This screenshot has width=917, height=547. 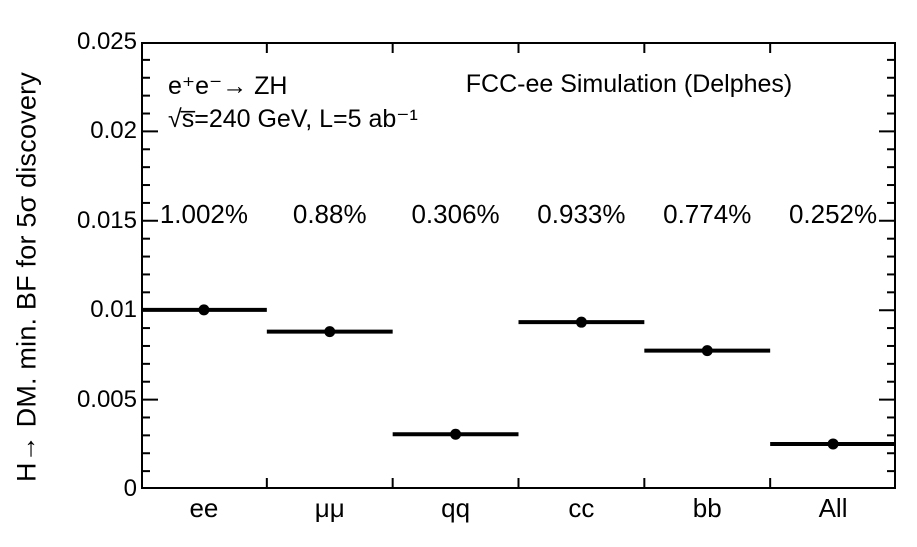 What do you see at coordinates (113, 309) in the screenshot?
I see `y-tick-label: 0.01` at bounding box center [113, 309].